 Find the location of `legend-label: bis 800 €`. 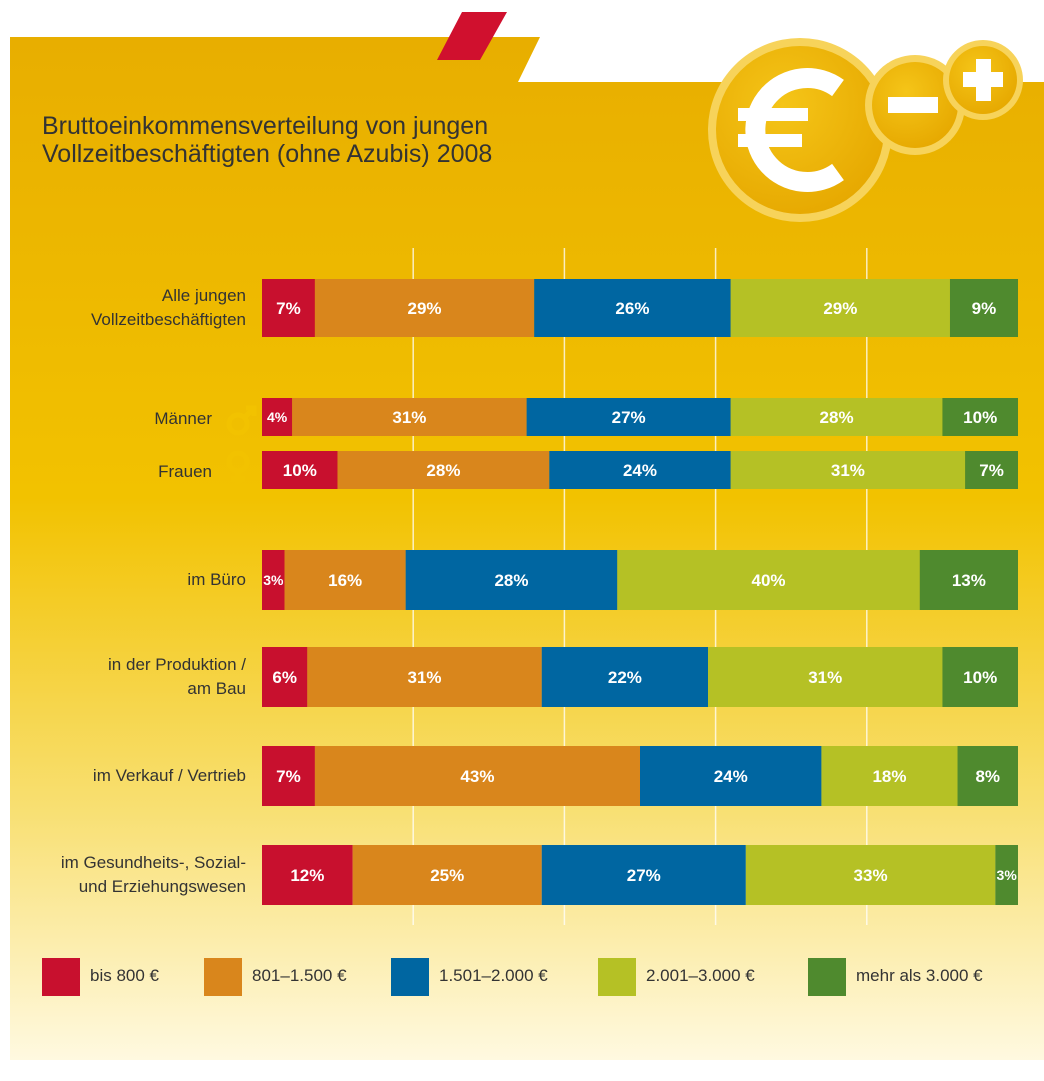

legend-label: bis 800 € is located at coordinates (124, 975).